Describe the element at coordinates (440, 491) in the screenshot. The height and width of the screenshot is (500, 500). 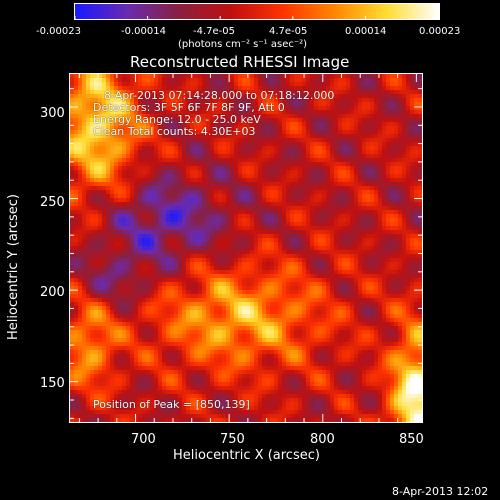
I see `footer-timestamp: 8-Apr-2013 12:02` at that location.